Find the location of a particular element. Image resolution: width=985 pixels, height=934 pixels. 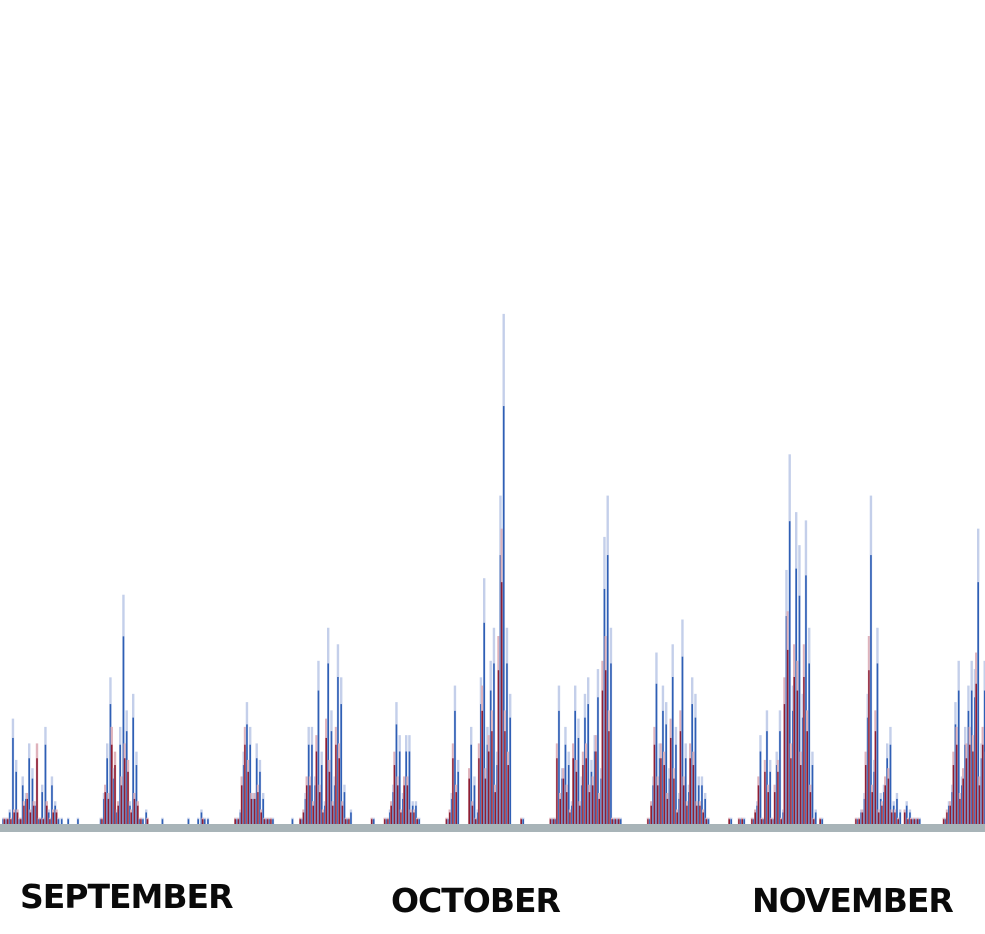

bar-series-a-227-core is located at coordinates (741, 822).